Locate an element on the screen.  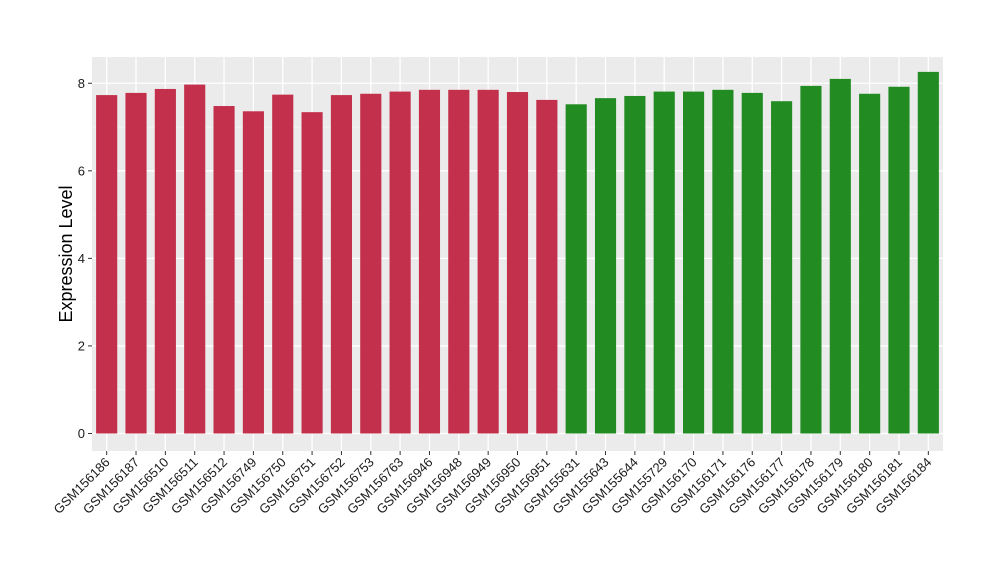
y-tick-label: 8 is located at coordinates (81, 83).